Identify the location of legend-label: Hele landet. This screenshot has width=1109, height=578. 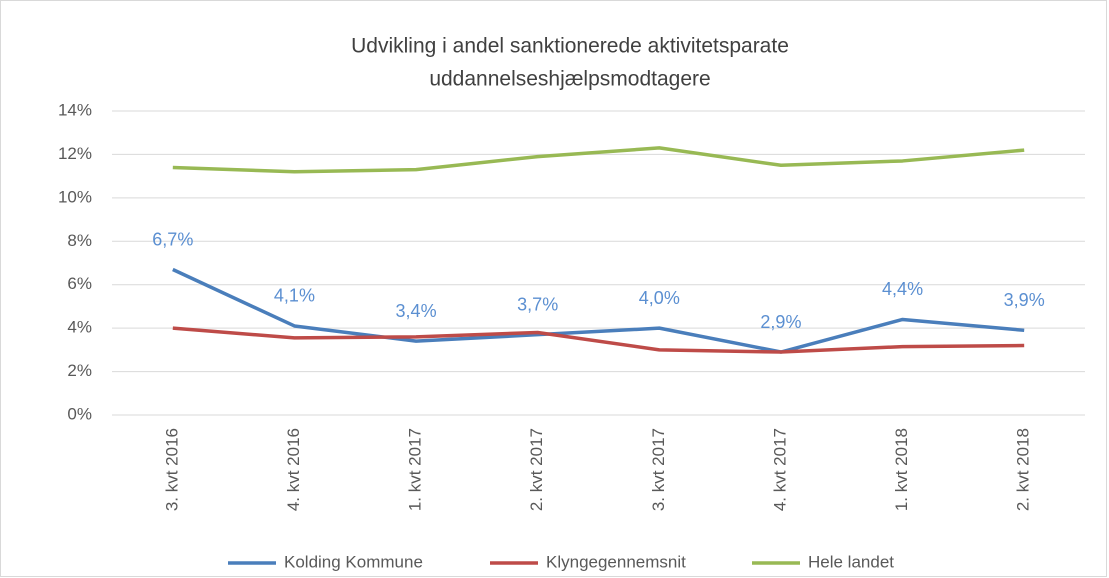
(851, 561).